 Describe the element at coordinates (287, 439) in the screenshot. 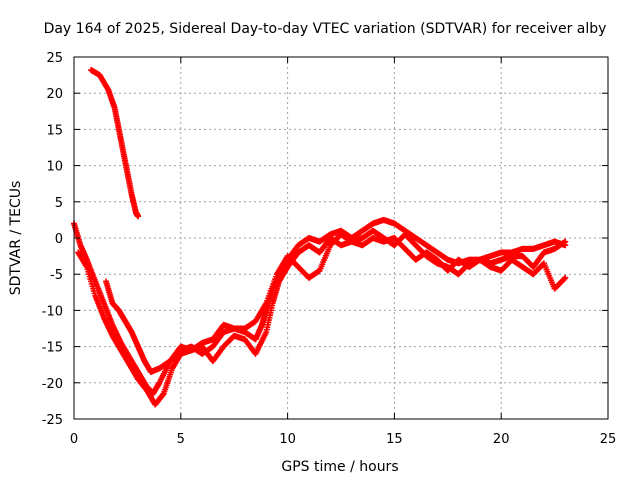

I see `x-tick-label: 10` at that location.